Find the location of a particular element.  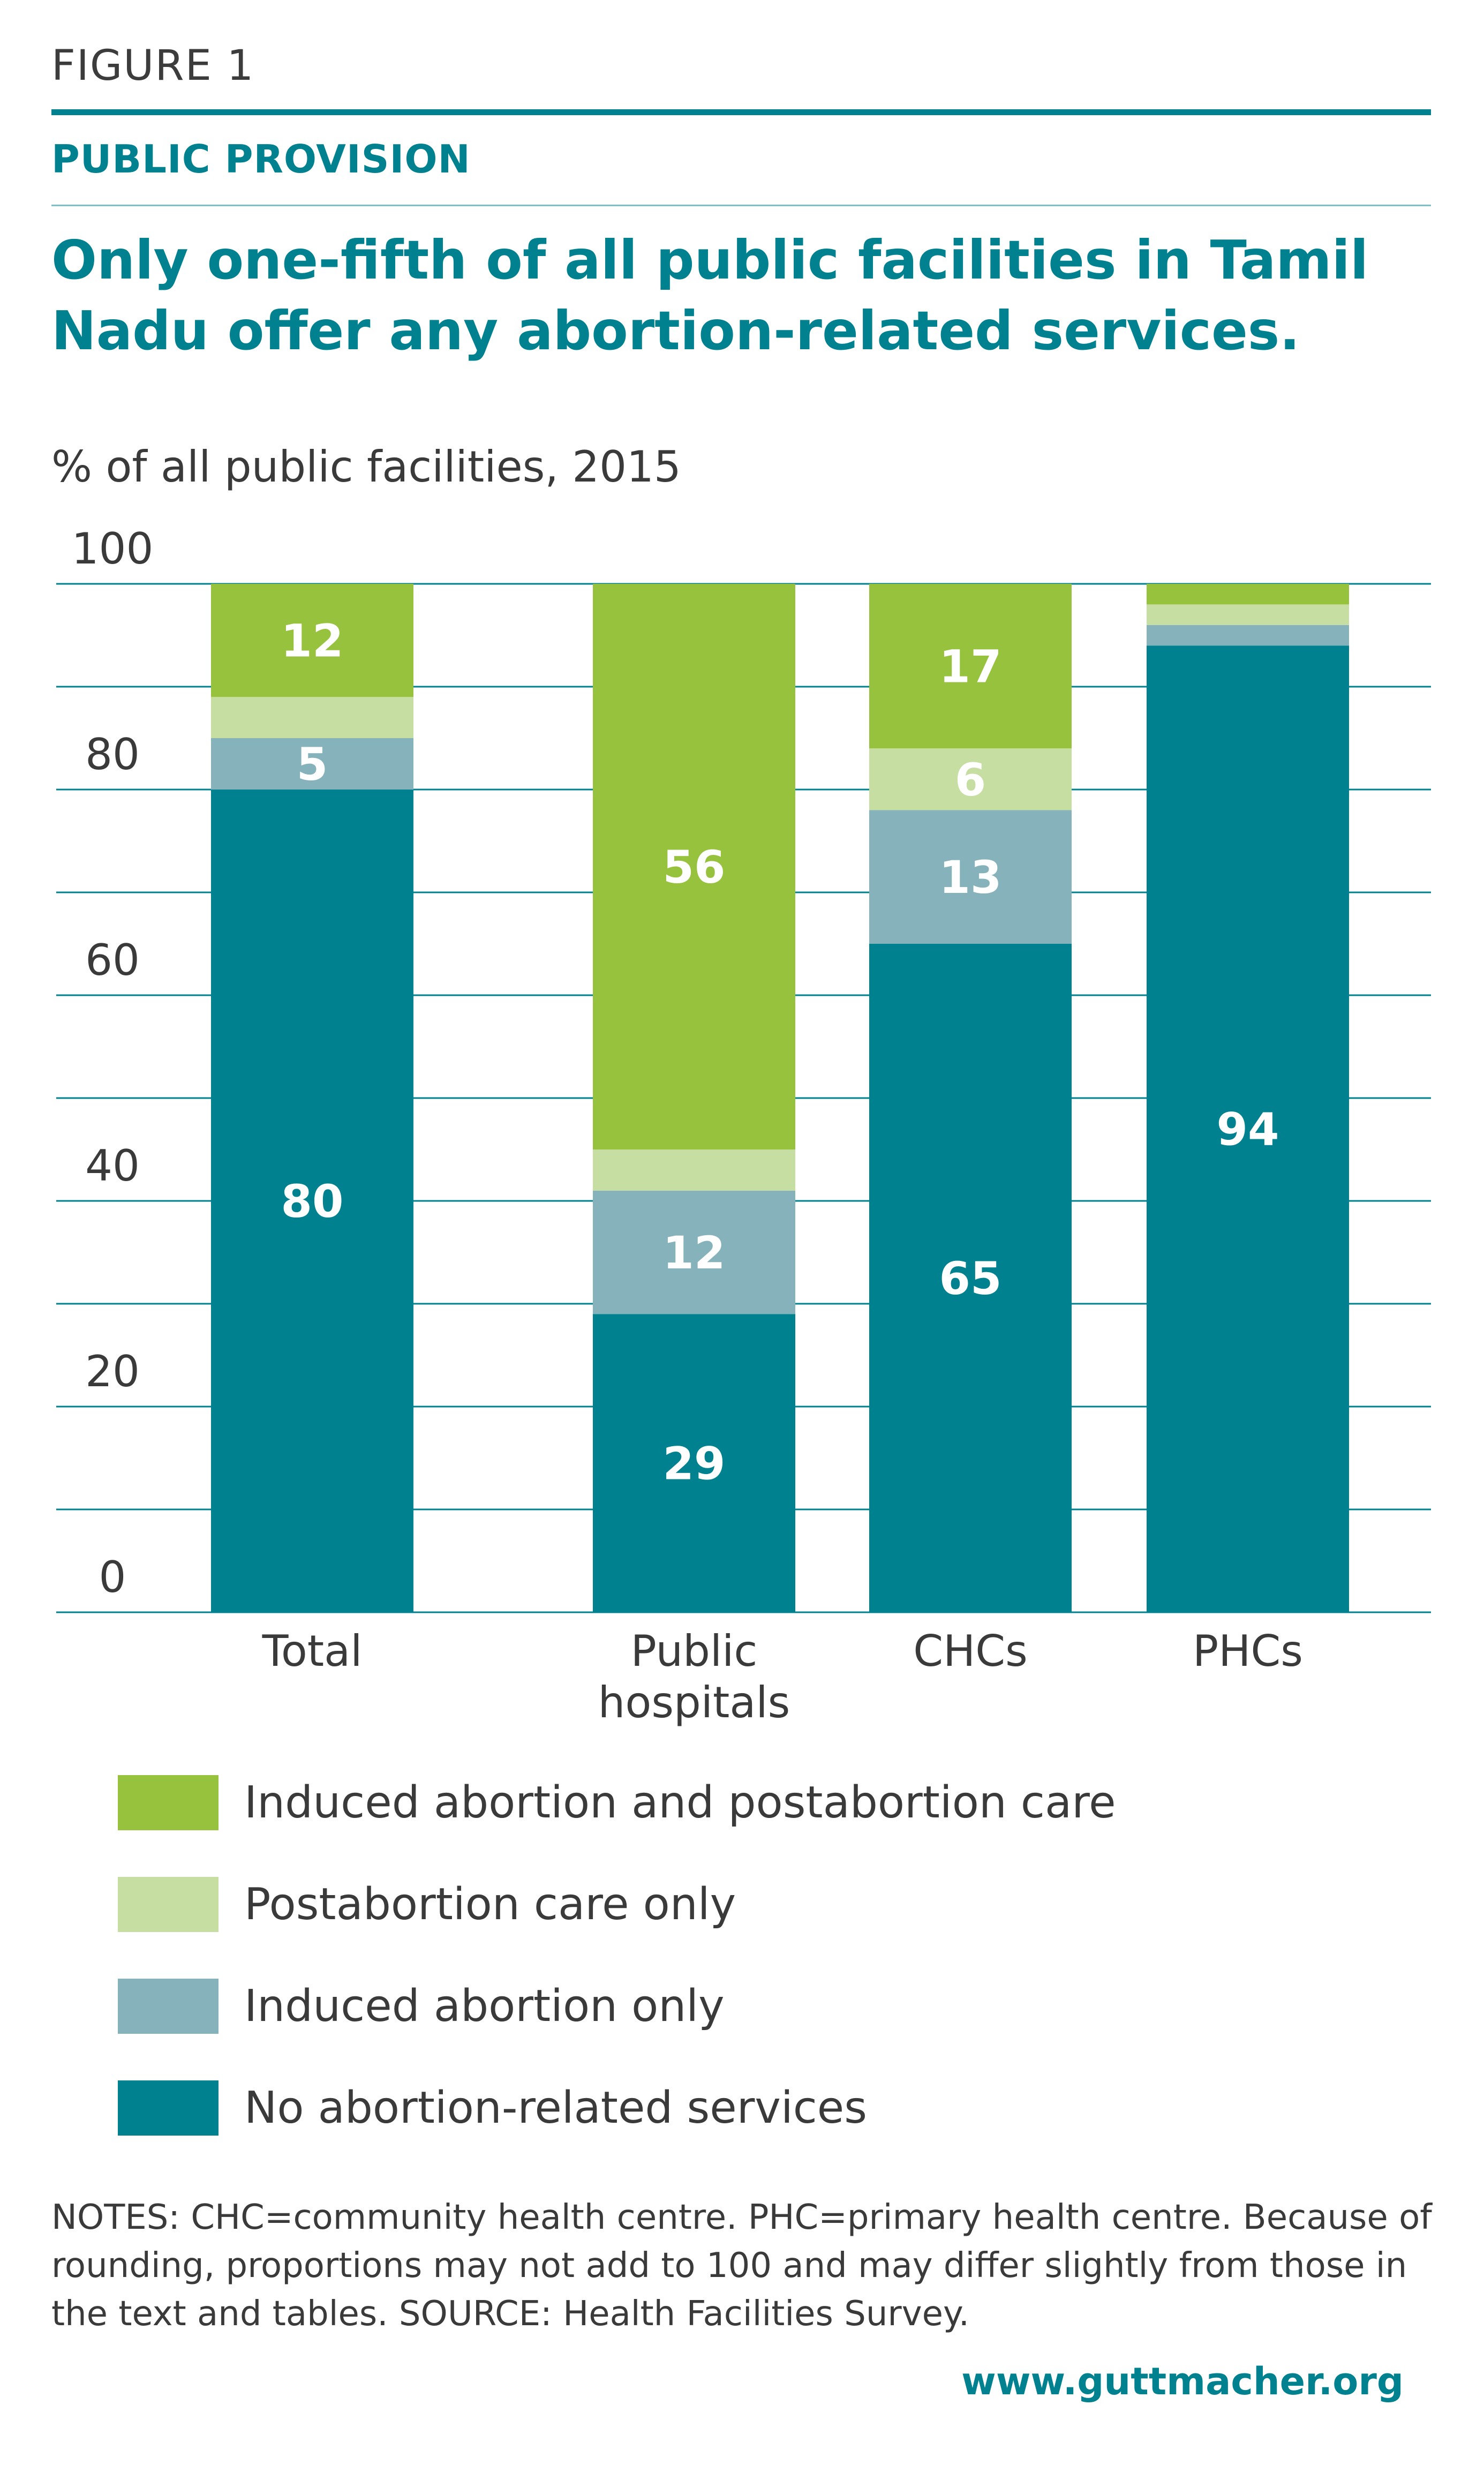

header-rule is located at coordinates (741, 112).